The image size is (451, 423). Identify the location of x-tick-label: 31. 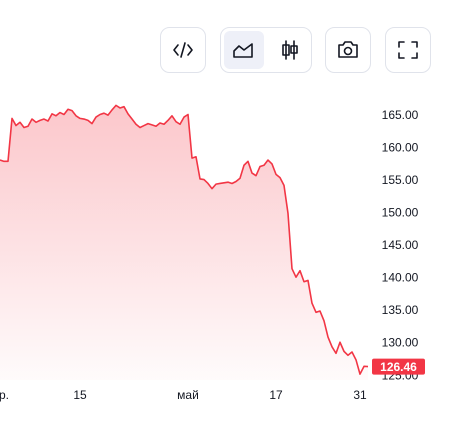
(360, 395).